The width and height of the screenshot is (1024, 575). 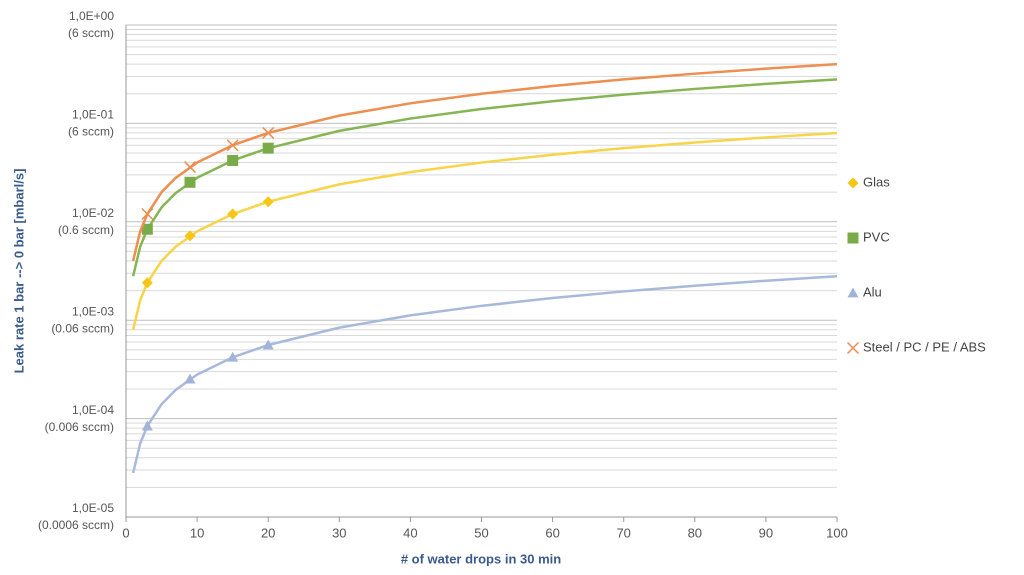 I want to click on y-tick-label: 1,0E-04, so click(x=93, y=410).